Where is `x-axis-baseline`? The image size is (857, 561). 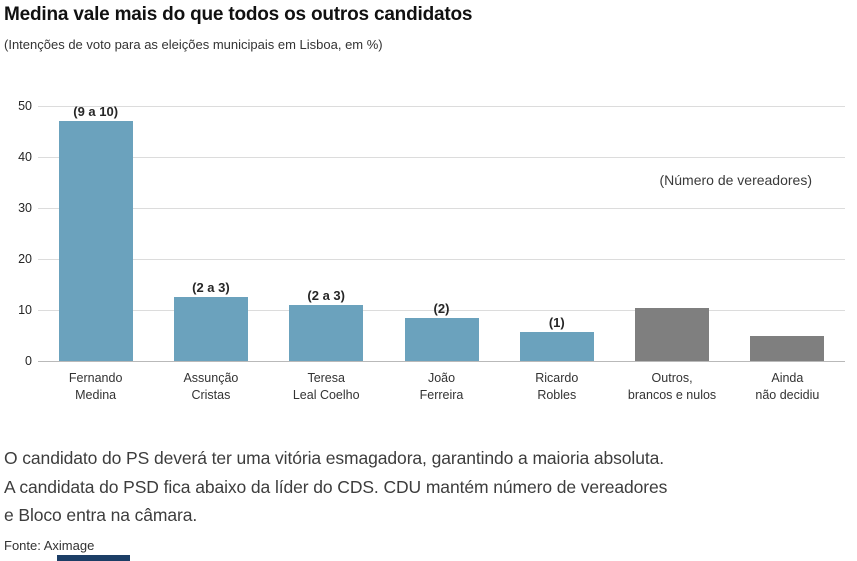
x-axis-baseline is located at coordinates (441, 361).